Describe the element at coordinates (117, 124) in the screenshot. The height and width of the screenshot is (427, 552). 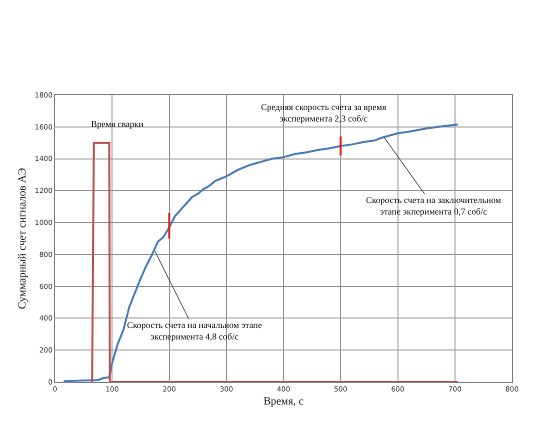
I see `annotation: Время сварки` at that location.